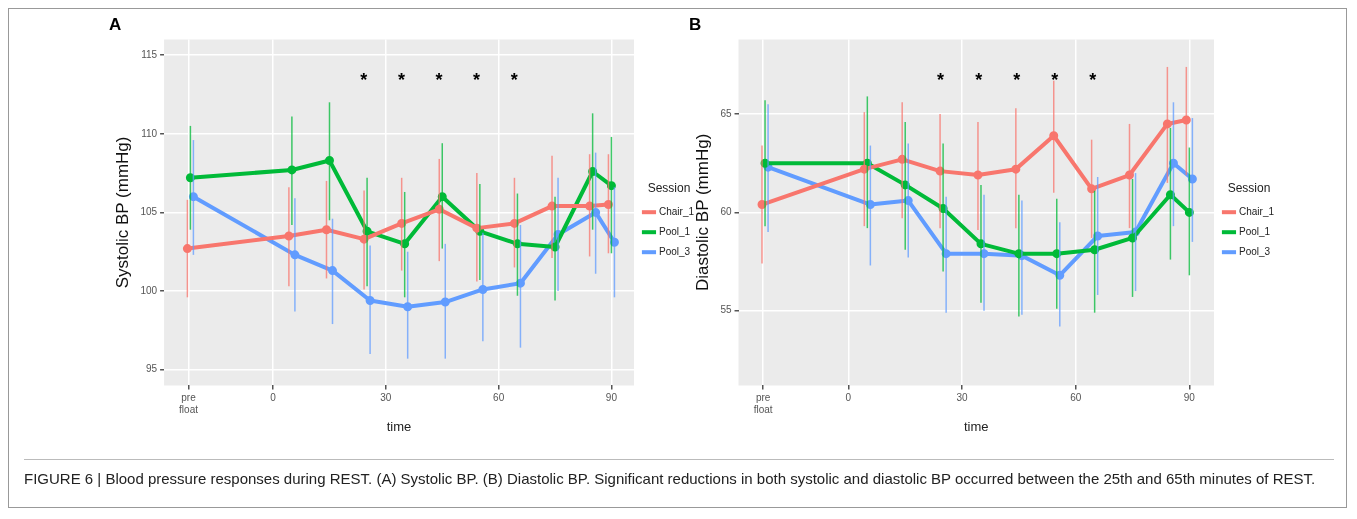 The image size is (1357, 519). I want to click on caption: FIGURE 6 | Blood pressure responses during REST. (A) Systolic BP. (B) Diastolic BP. Significant reductions in both systolic and diastolic BP occurred between the 25th and 65th minutes of REST., so click(679, 474).